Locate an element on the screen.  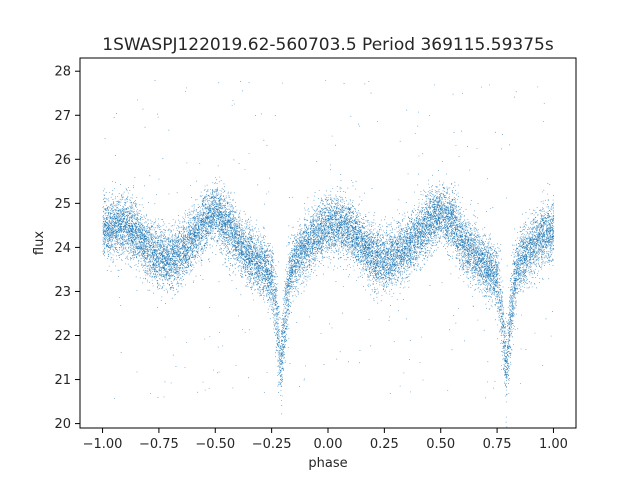
y-tick-label: 21 is located at coordinates (62, 380).